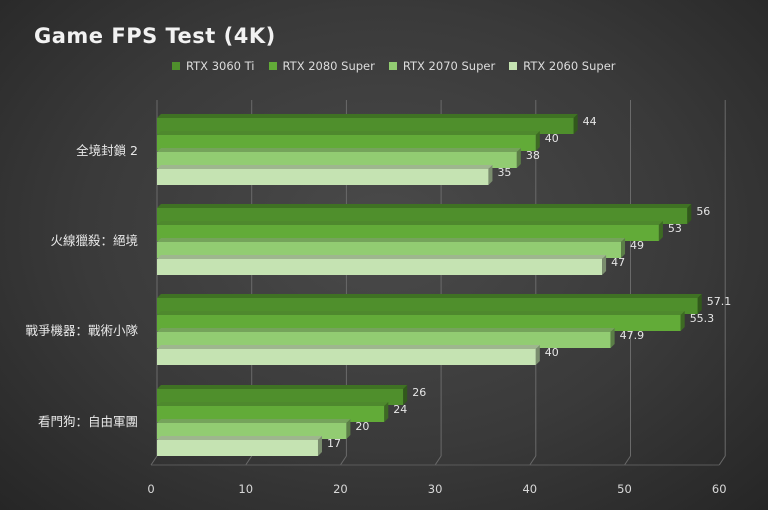 The image size is (768, 510). I want to click on legend-label-rtx-3060-ti: RTX 3060 Ti, so click(220, 66).